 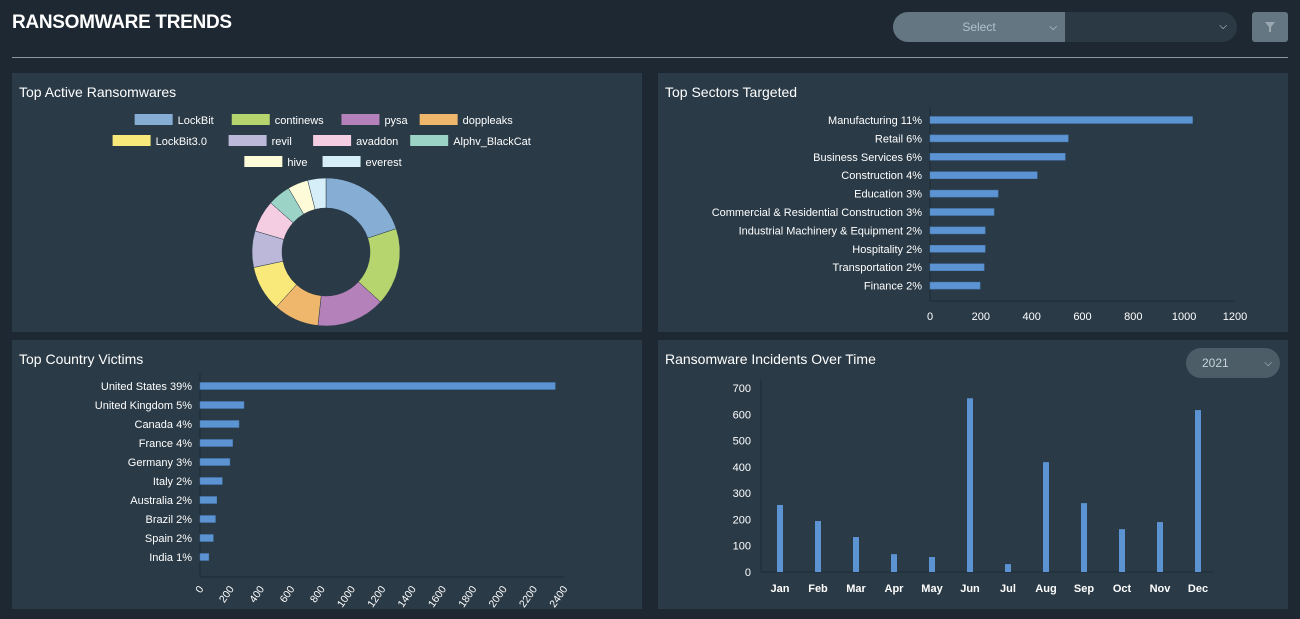 What do you see at coordinates (1045, 589) in the screenshot?
I see `x-tick-label: Aug` at bounding box center [1045, 589].